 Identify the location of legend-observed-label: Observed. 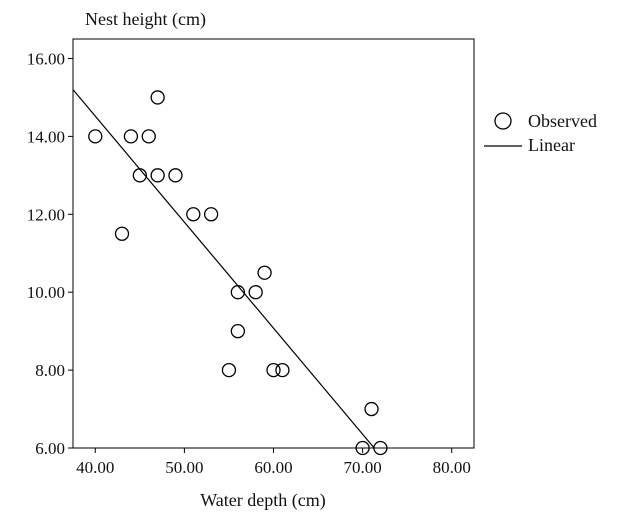
(562, 121).